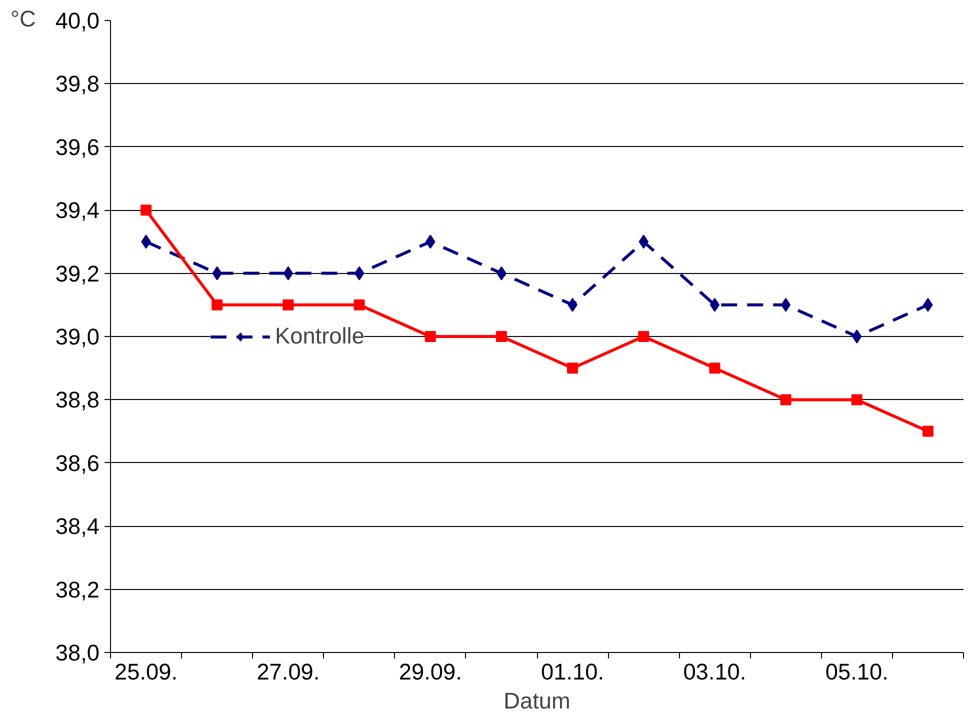 This screenshot has width=973, height=722. What do you see at coordinates (319, 336) in the screenshot?
I see `legend-label: Kontrolle` at bounding box center [319, 336].